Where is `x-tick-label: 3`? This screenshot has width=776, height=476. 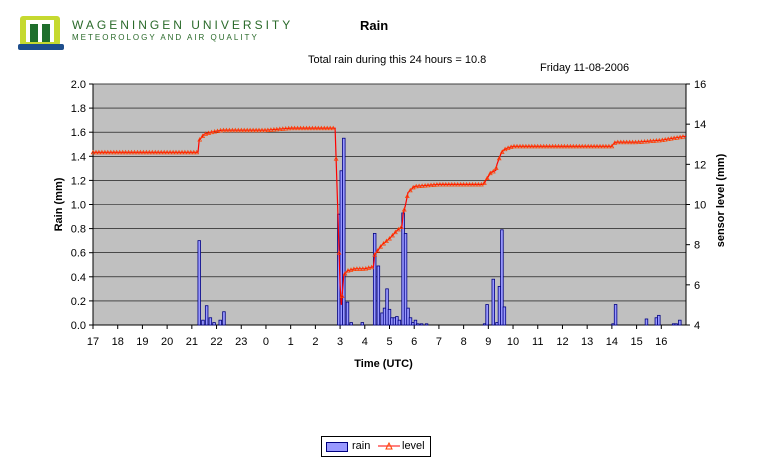 x-tick-label: 3 is located at coordinates (340, 342).